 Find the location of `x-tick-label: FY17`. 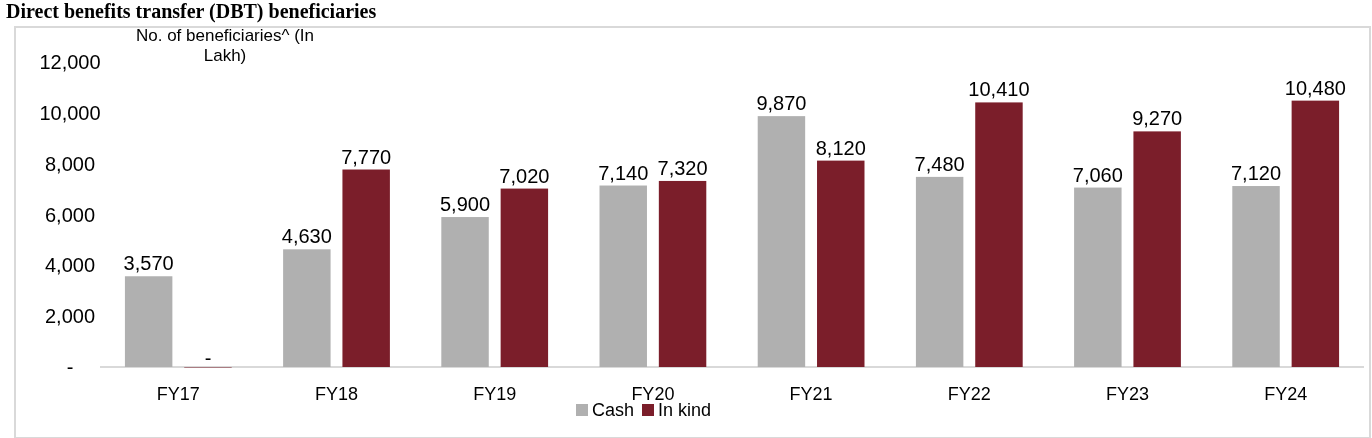

x-tick-label: FY17 is located at coordinates (178, 394).